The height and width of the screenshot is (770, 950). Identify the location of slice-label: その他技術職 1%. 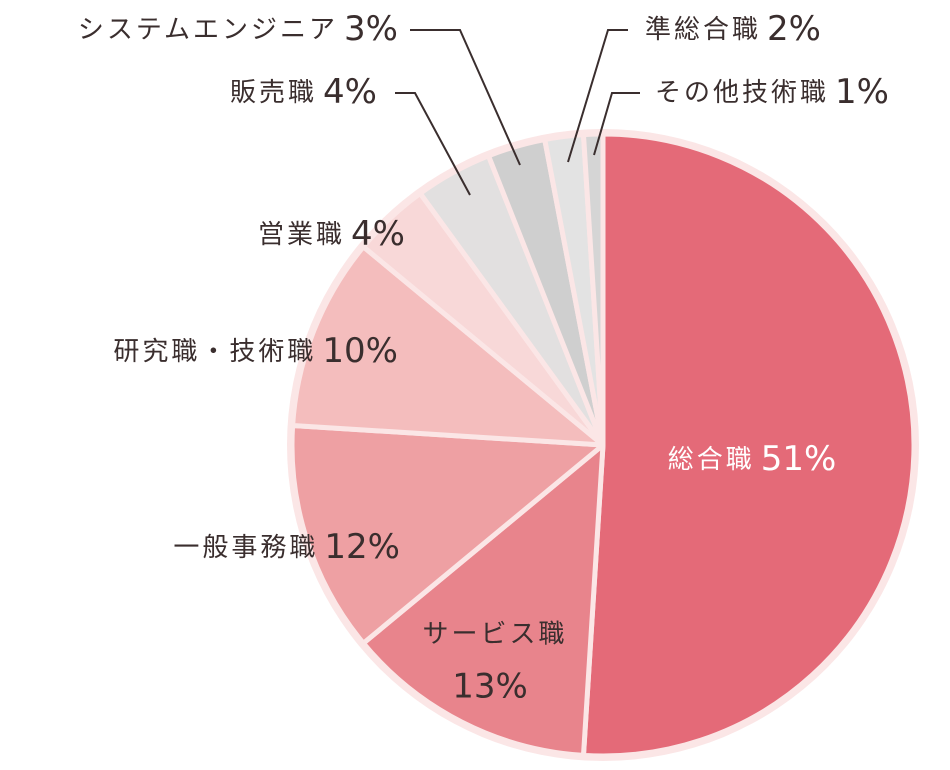
(772, 92).